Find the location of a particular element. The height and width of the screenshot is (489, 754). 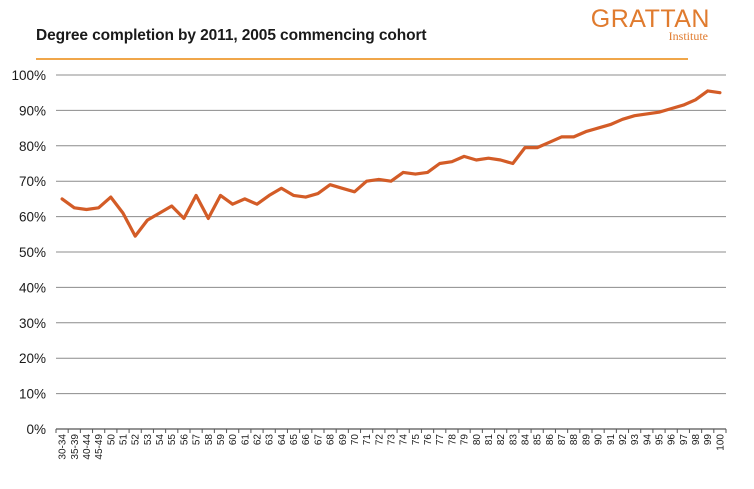

y-tick-label: 40% is located at coordinates (32, 287).